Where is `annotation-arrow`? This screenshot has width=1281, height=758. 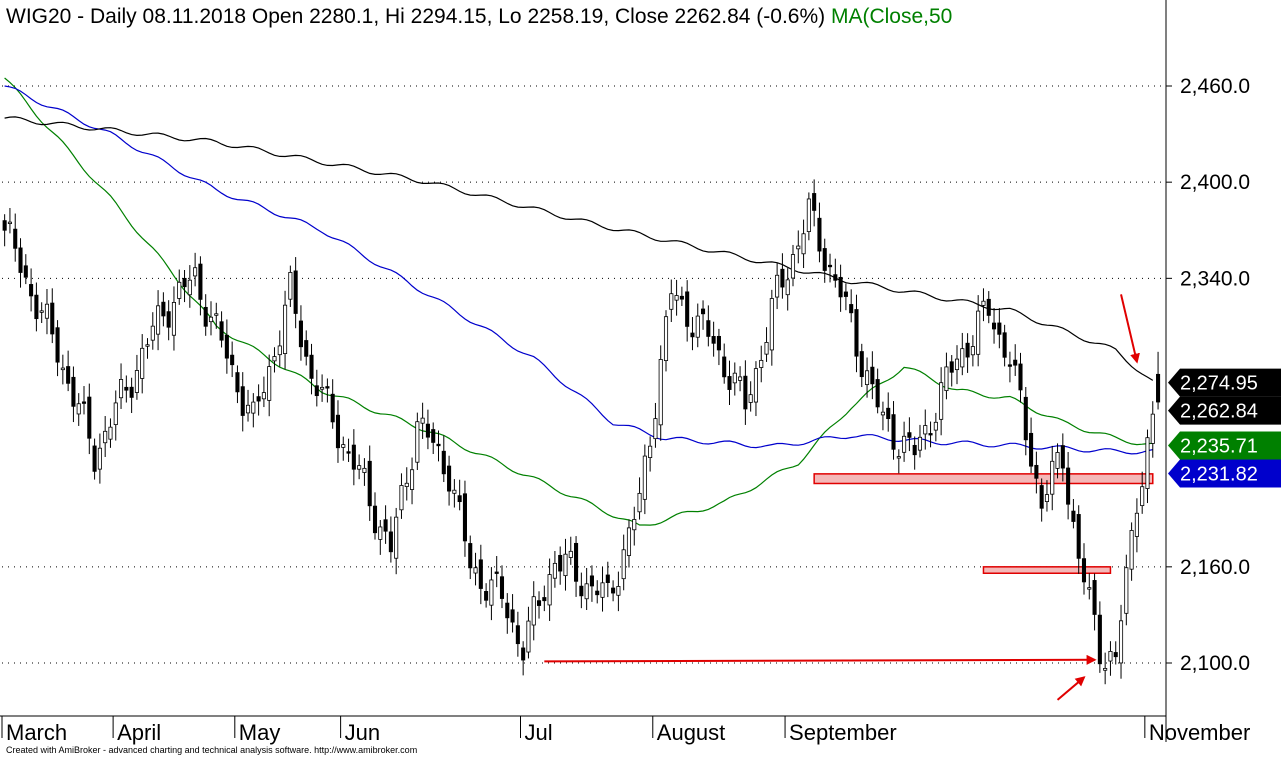 annotation-arrow is located at coordinates (820, 659).